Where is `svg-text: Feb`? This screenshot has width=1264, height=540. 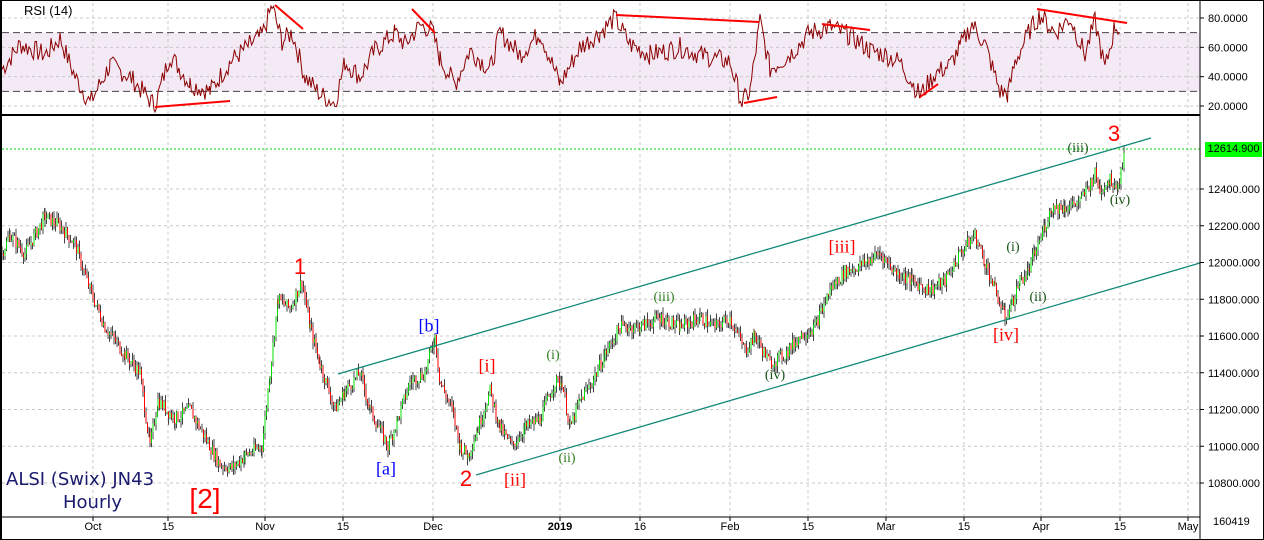
svg-text: Feb is located at coordinates (730, 527).